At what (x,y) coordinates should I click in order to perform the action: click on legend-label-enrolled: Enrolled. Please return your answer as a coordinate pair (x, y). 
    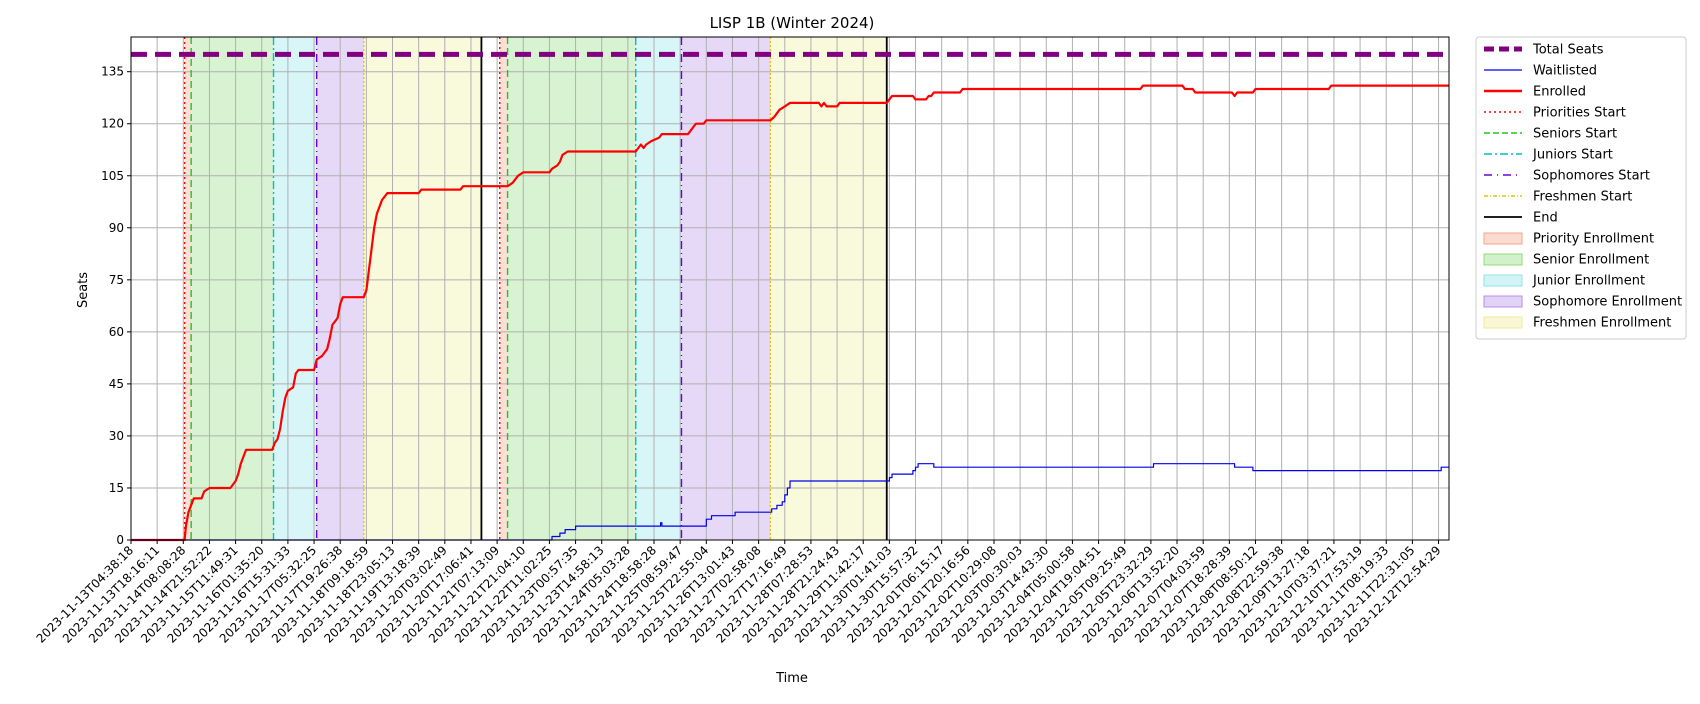
    Looking at the image, I should click on (1559, 92).